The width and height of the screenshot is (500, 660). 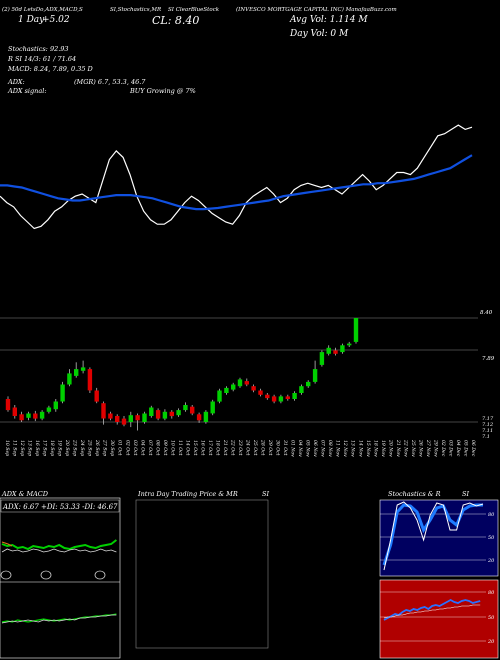 What do you see at coordinates (368, 448) in the screenshot?
I see `date-label: 15 Nov` at bounding box center [368, 448].